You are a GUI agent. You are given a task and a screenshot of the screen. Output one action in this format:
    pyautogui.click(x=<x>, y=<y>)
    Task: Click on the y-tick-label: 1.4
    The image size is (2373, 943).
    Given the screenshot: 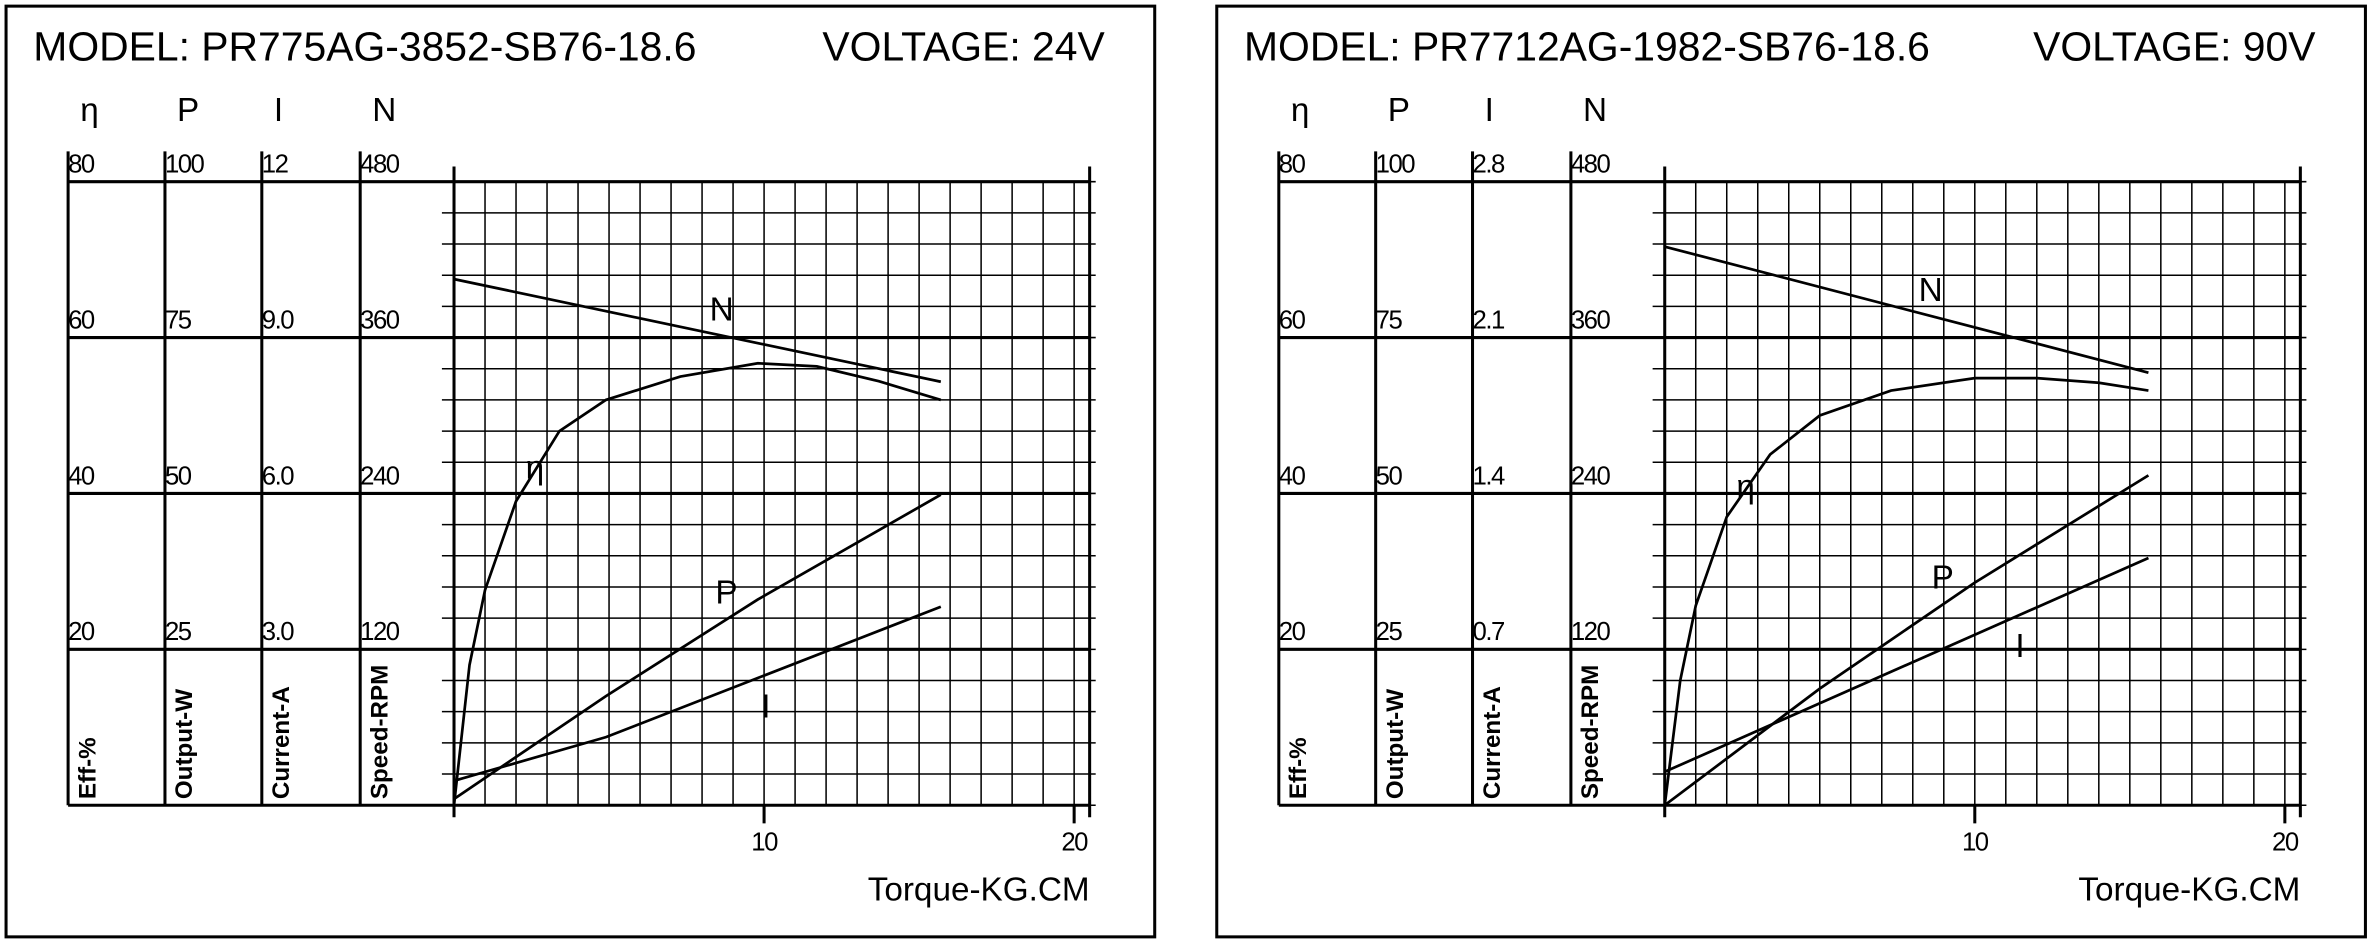 What is the action you would take?
    pyautogui.click(x=1489, y=476)
    